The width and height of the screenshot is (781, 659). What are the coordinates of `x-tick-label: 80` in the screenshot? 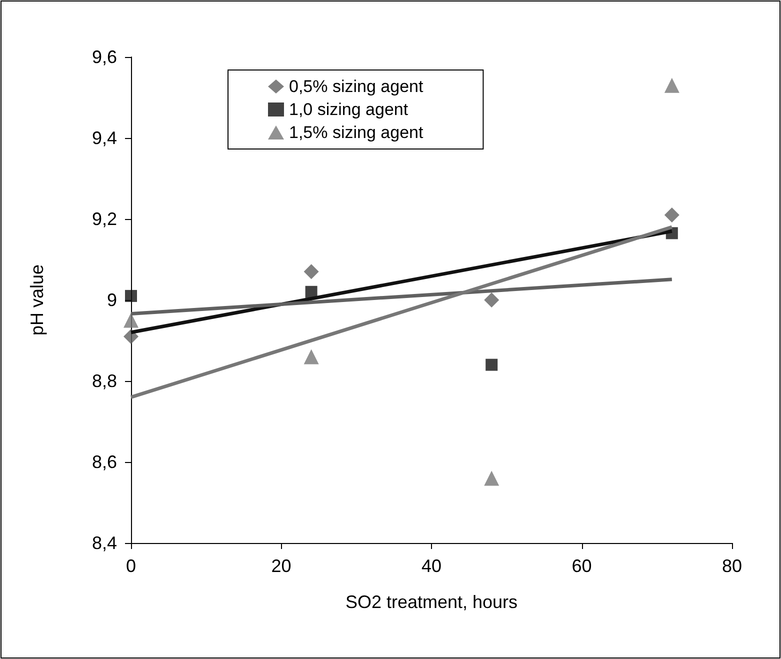 It's located at (732, 566).